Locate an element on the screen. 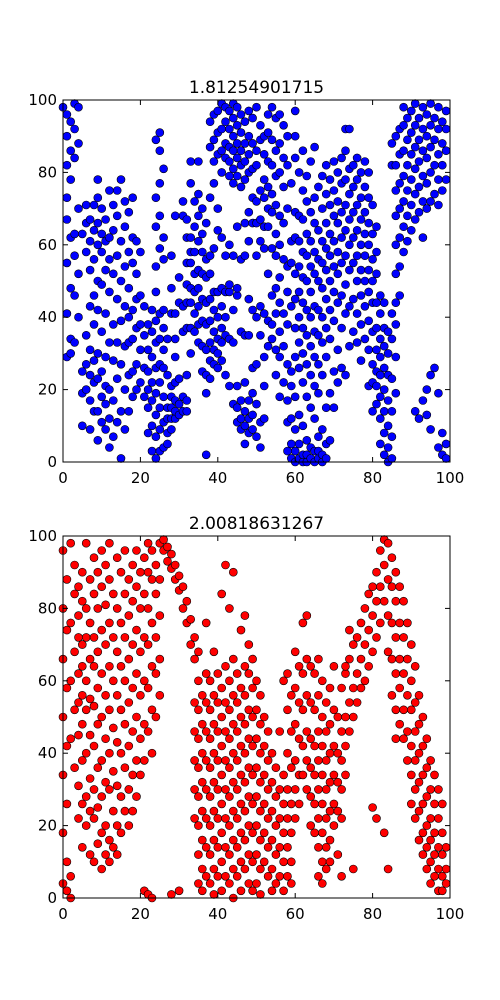 This screenshot has width=500, height=1000. x-tick-label: 20 is located at coordinates (140, 478).